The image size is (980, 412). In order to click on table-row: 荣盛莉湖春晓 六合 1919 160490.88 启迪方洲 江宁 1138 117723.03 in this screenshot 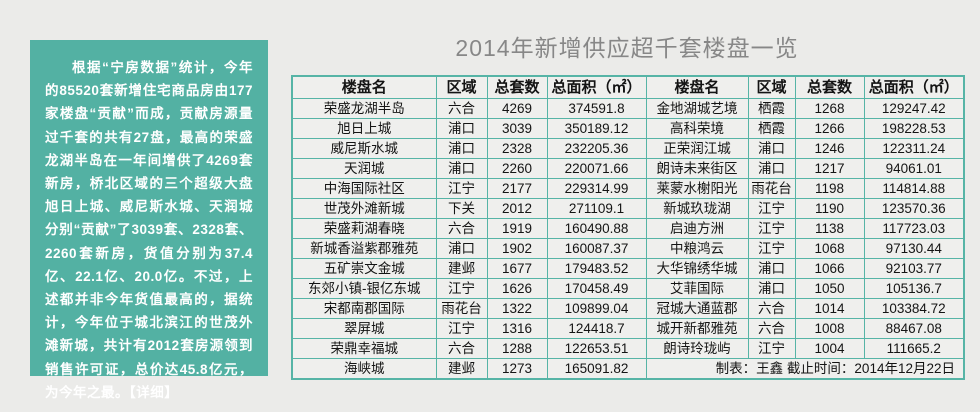, I will do `click(628, 228)`.